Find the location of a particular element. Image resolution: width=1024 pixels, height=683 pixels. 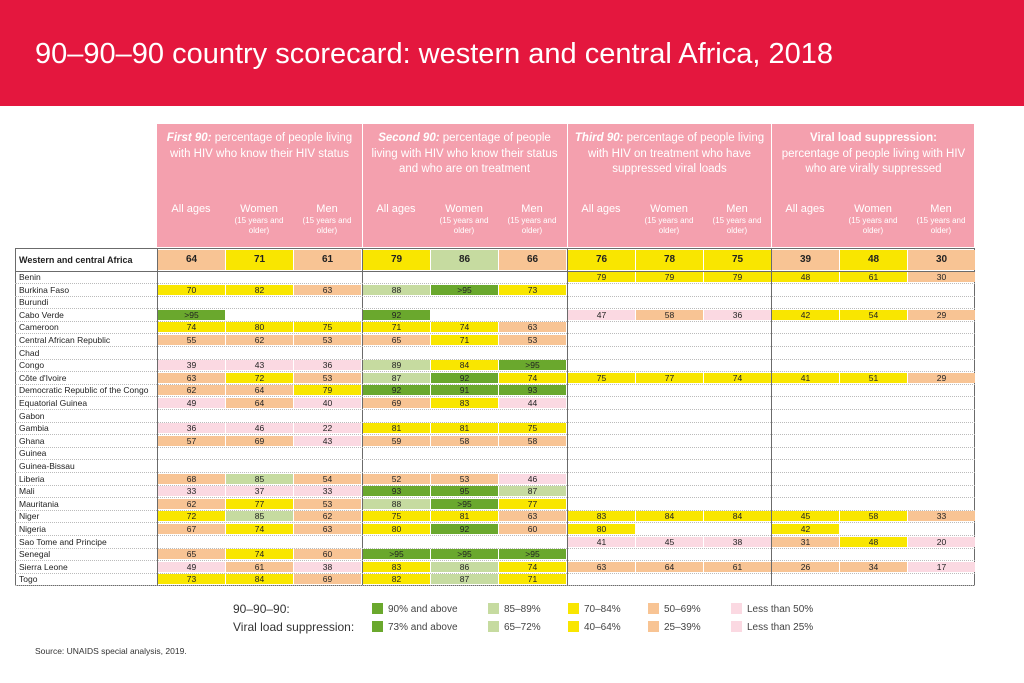

score-cell: 20 is located at coordinates (941, 541).